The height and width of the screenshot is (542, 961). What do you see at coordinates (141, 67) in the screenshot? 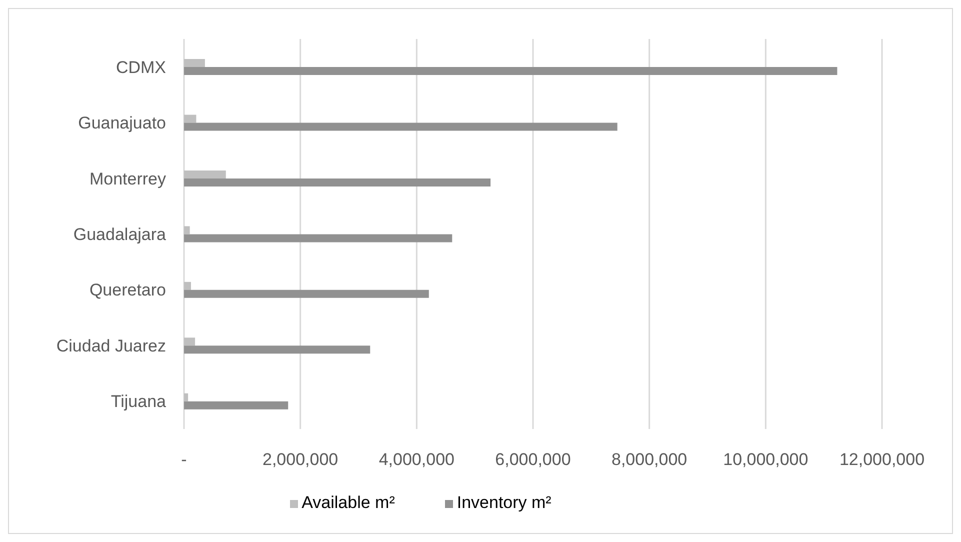
I see `y-tick-label: CDMX` at bounding box center [141, 67].